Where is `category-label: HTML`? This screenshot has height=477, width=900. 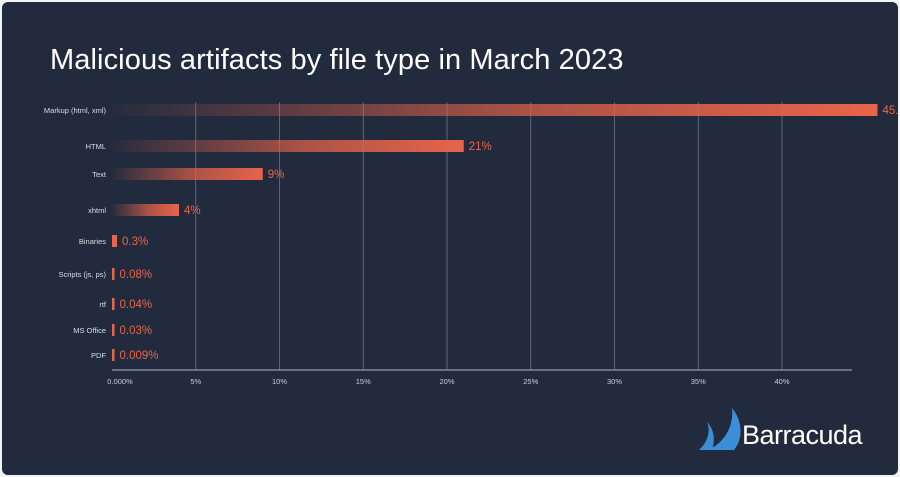
category-label: HTML is located at coordinates (96, 146).